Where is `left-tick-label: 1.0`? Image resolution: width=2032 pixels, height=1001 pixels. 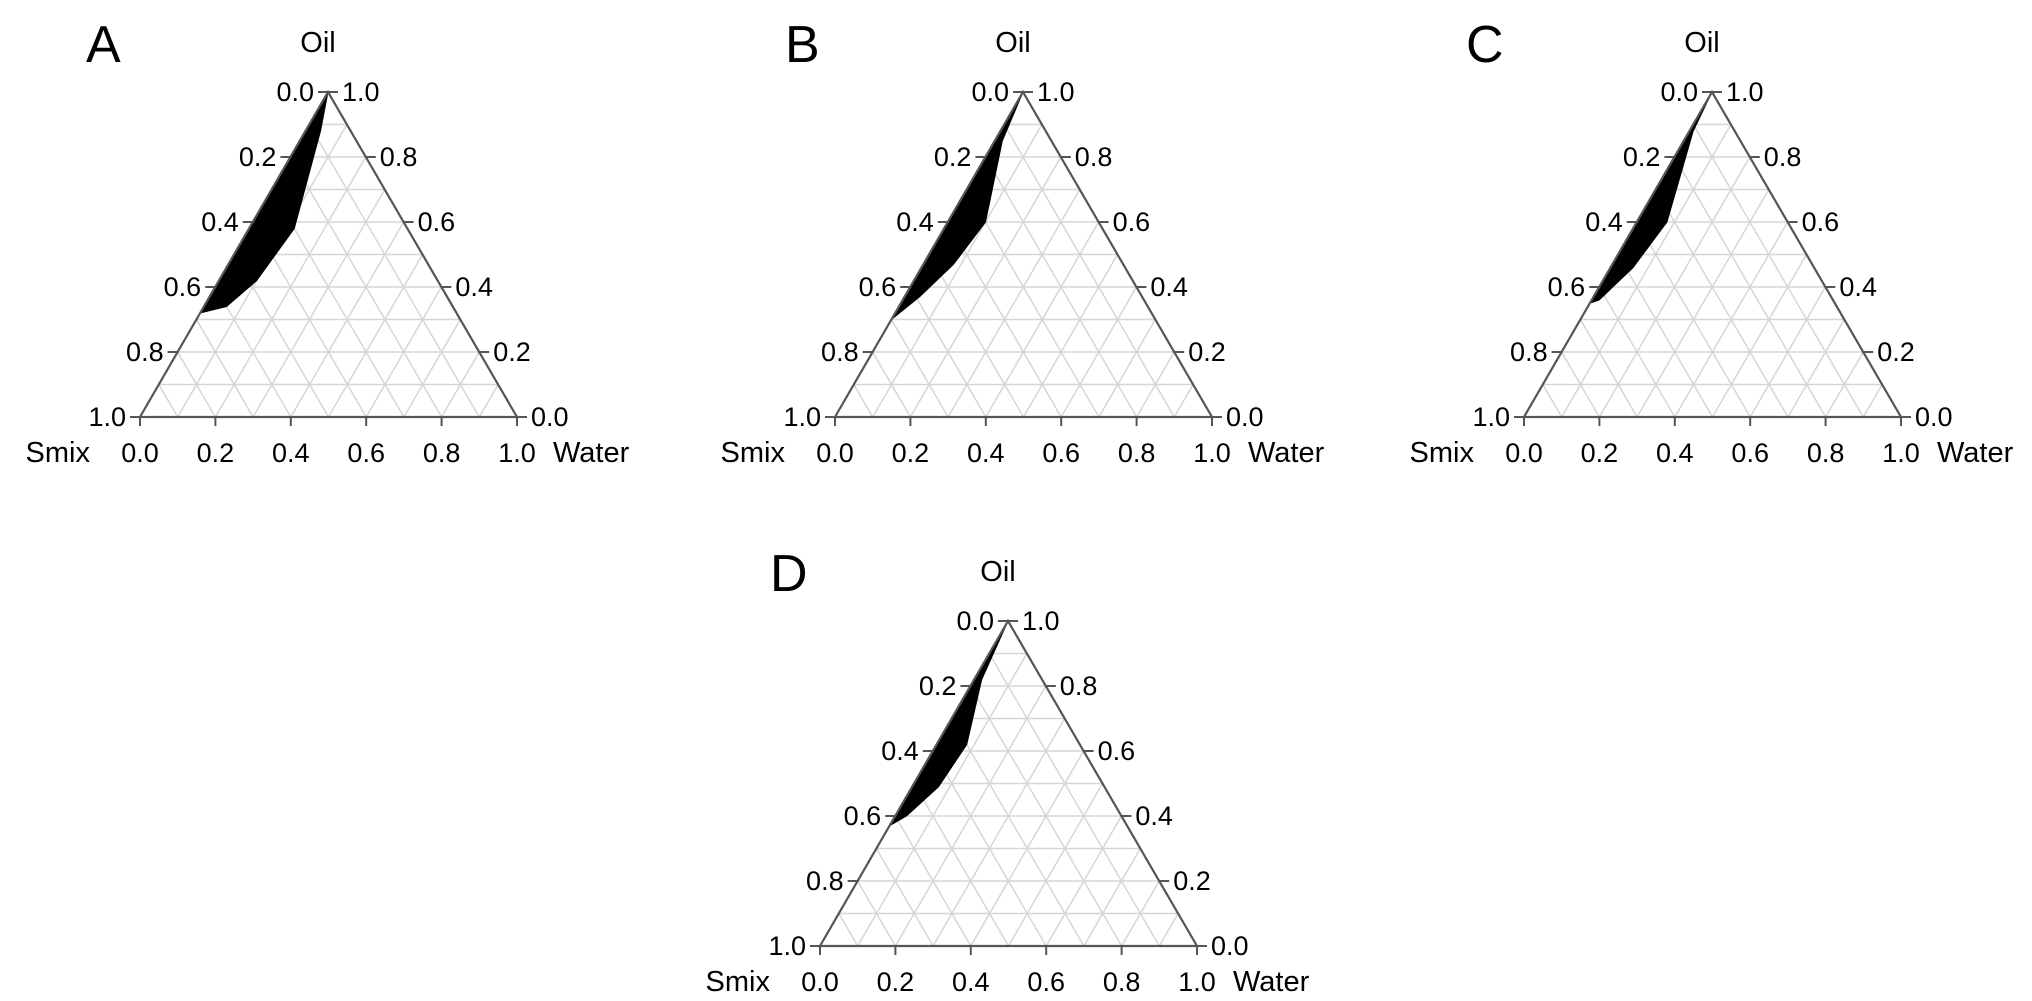 left-tick-label: 1.0 is located at coordinates (787, 946).